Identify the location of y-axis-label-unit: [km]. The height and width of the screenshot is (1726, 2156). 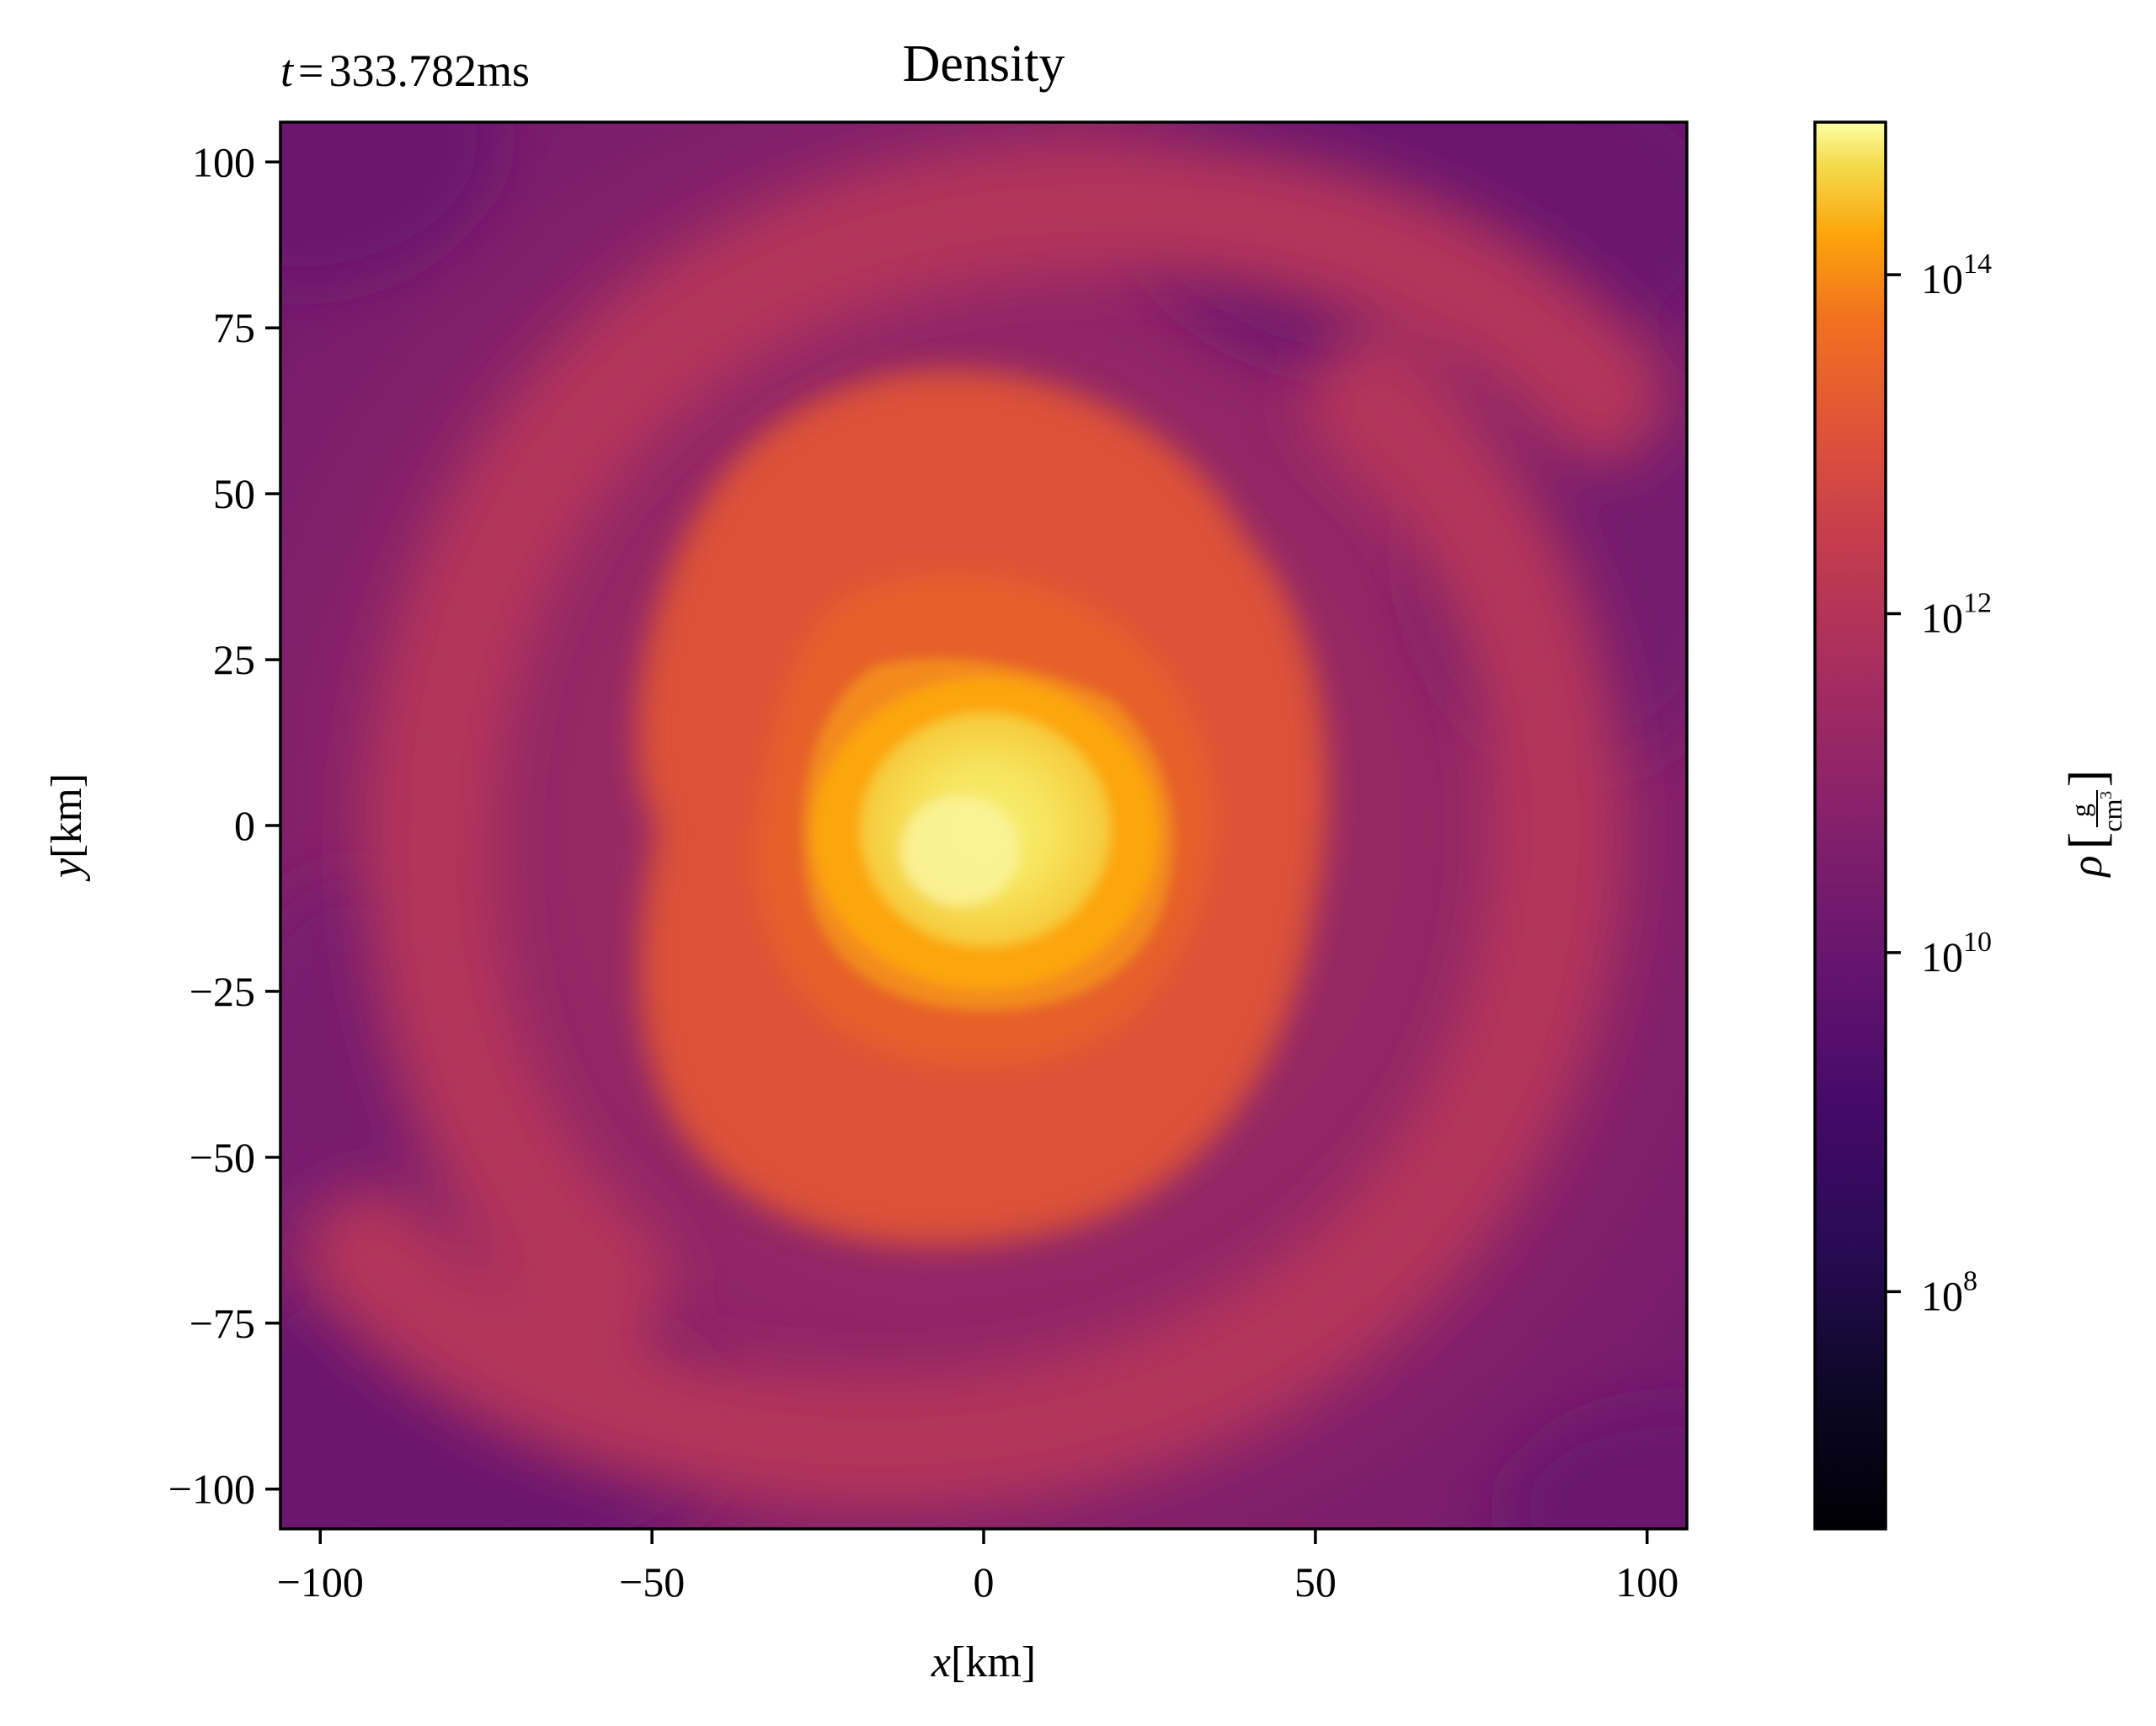
(67, 816).